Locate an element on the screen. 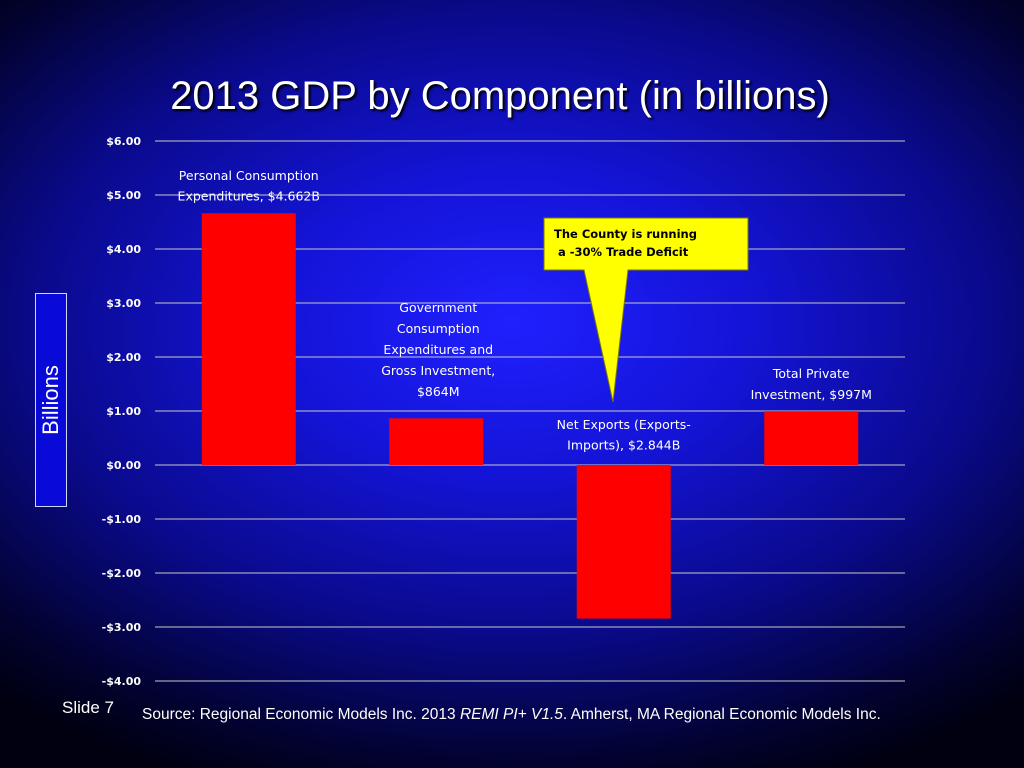  data-label-line: Net Exports (Exports- is located at coordinates (624, 424).